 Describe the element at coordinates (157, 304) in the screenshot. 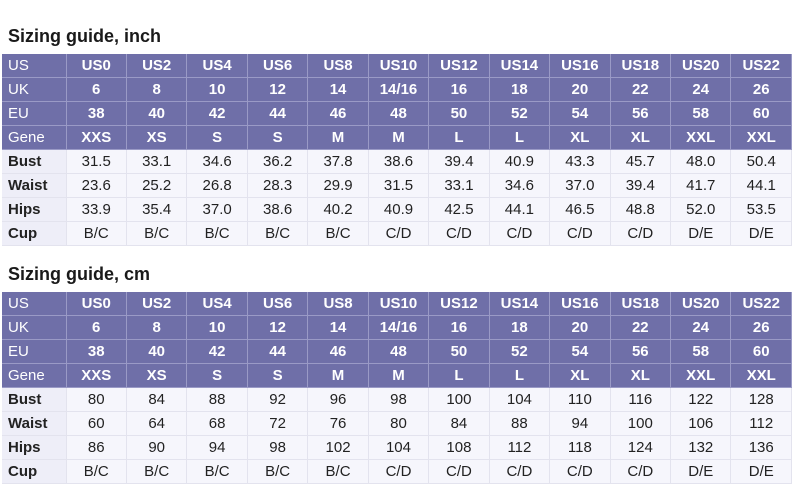

I see `table-cell: US2` at that location.